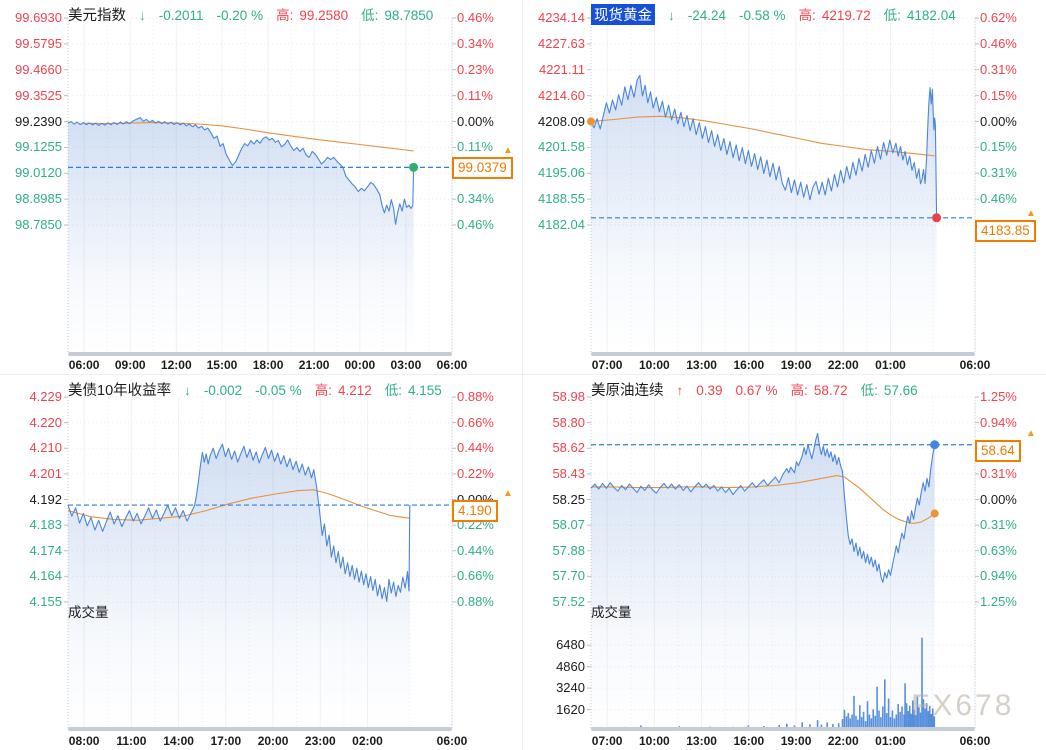 Image resolution: width=1046 pixels, height=750 pixels. Describe the element at coordinates (475, 121) in the screenshot. I see `pct-axis-label: 0.00%` at that location.